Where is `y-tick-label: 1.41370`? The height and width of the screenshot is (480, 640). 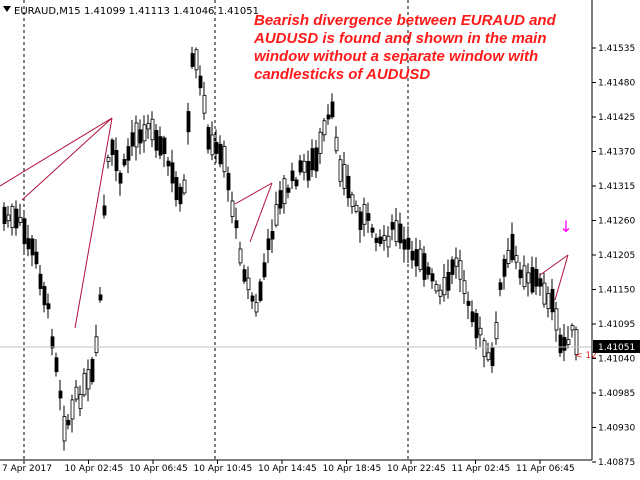
y-tick-label: 1.41370 is located at coordinates (616, 153).